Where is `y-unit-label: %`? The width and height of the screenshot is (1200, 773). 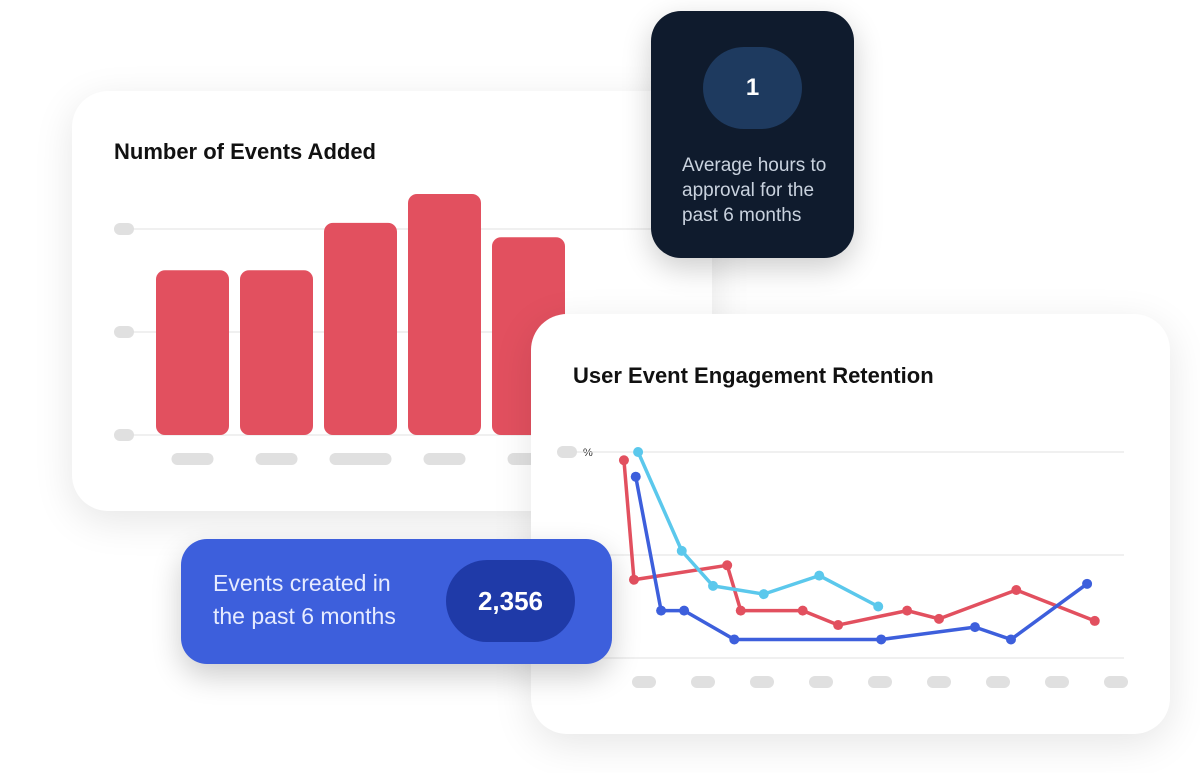 y-unit-label: % is located at coordinates (588, 453).